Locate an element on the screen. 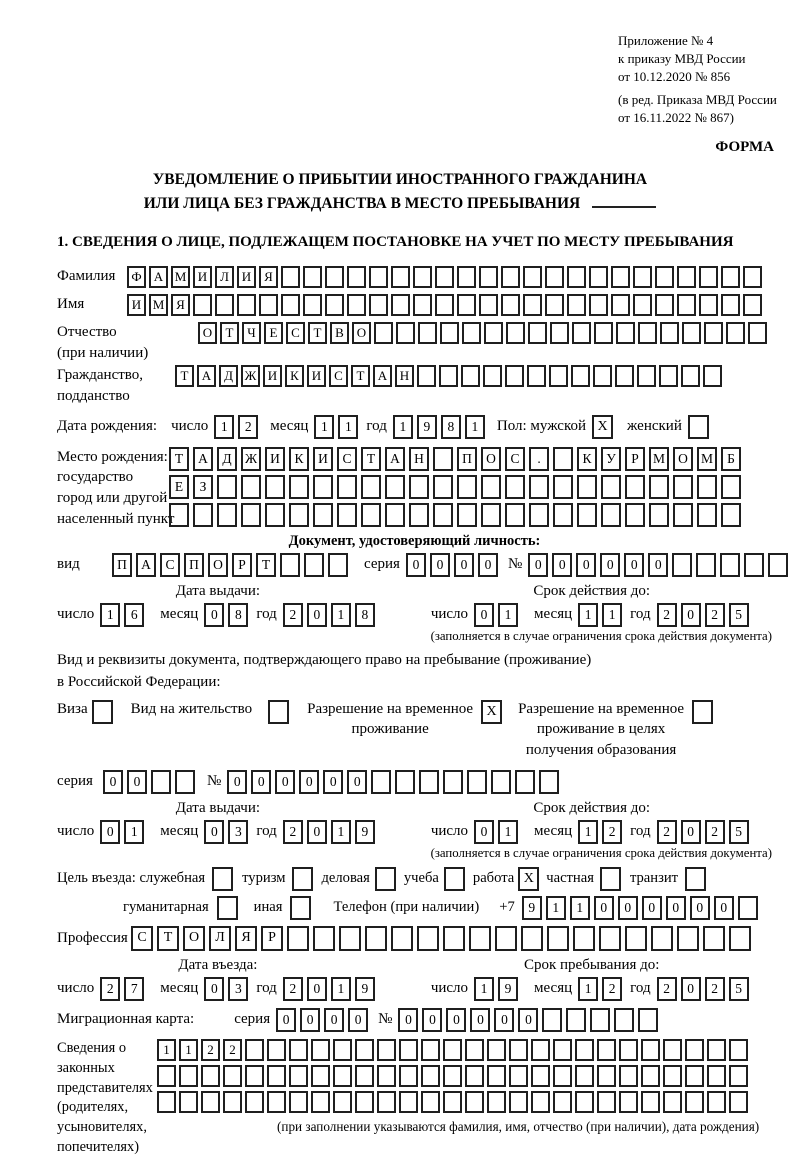 The image size is (800, 1163). doc-type-cell: Т is located at coordinates (266, 564).